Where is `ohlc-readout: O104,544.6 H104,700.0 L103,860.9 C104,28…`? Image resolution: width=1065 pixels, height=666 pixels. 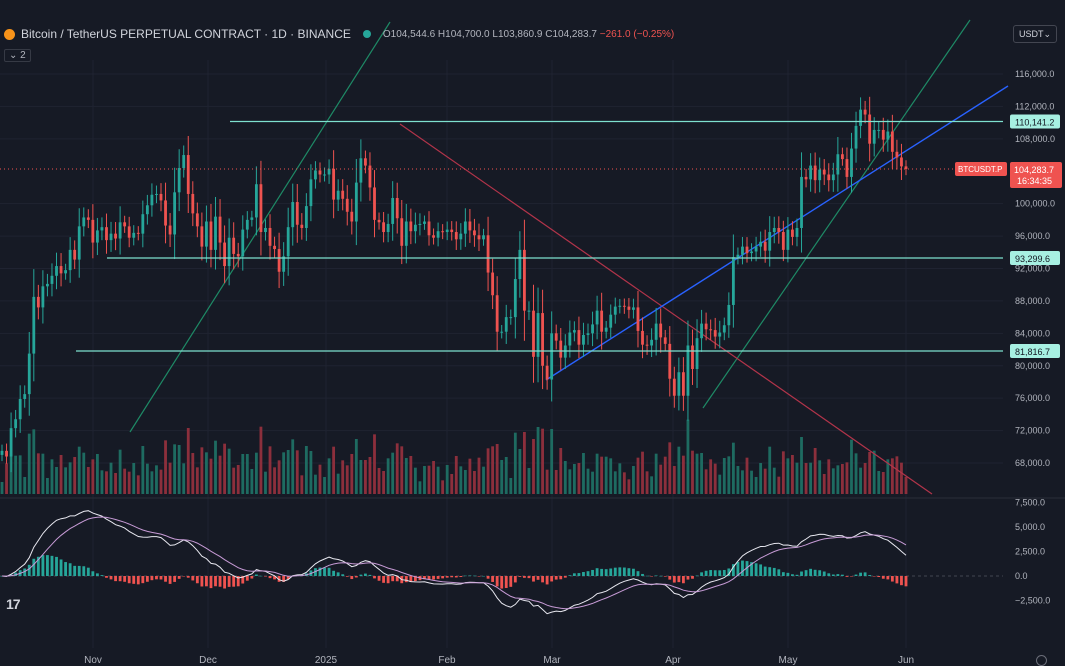
ohlc-readout: O104,544.6 H104,700.0 L103,860.9 C104,28… is located at coordinates (528, 34).